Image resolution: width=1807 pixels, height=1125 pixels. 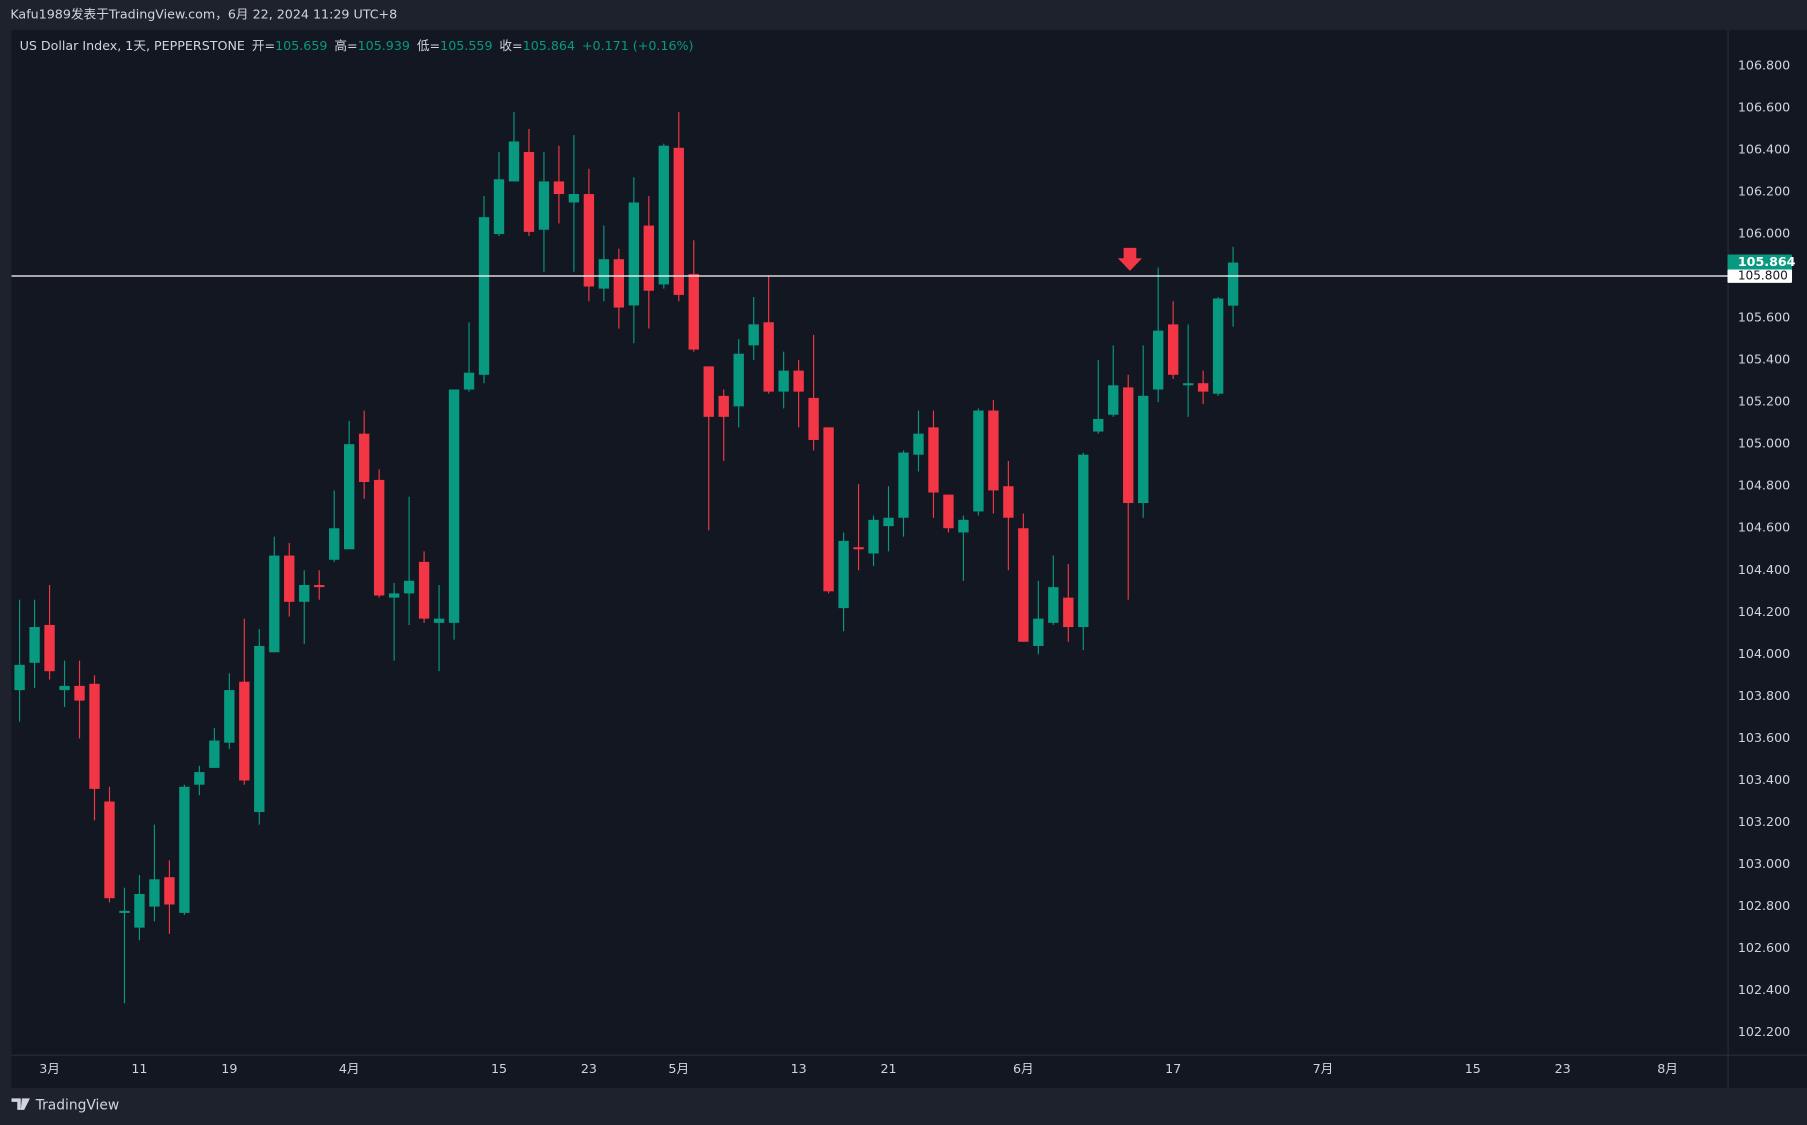 What do you see at coordinates (1764, 64) in the screenshot?
I see `y-tick-label: 106.800` at bounding box center [1764, 64].